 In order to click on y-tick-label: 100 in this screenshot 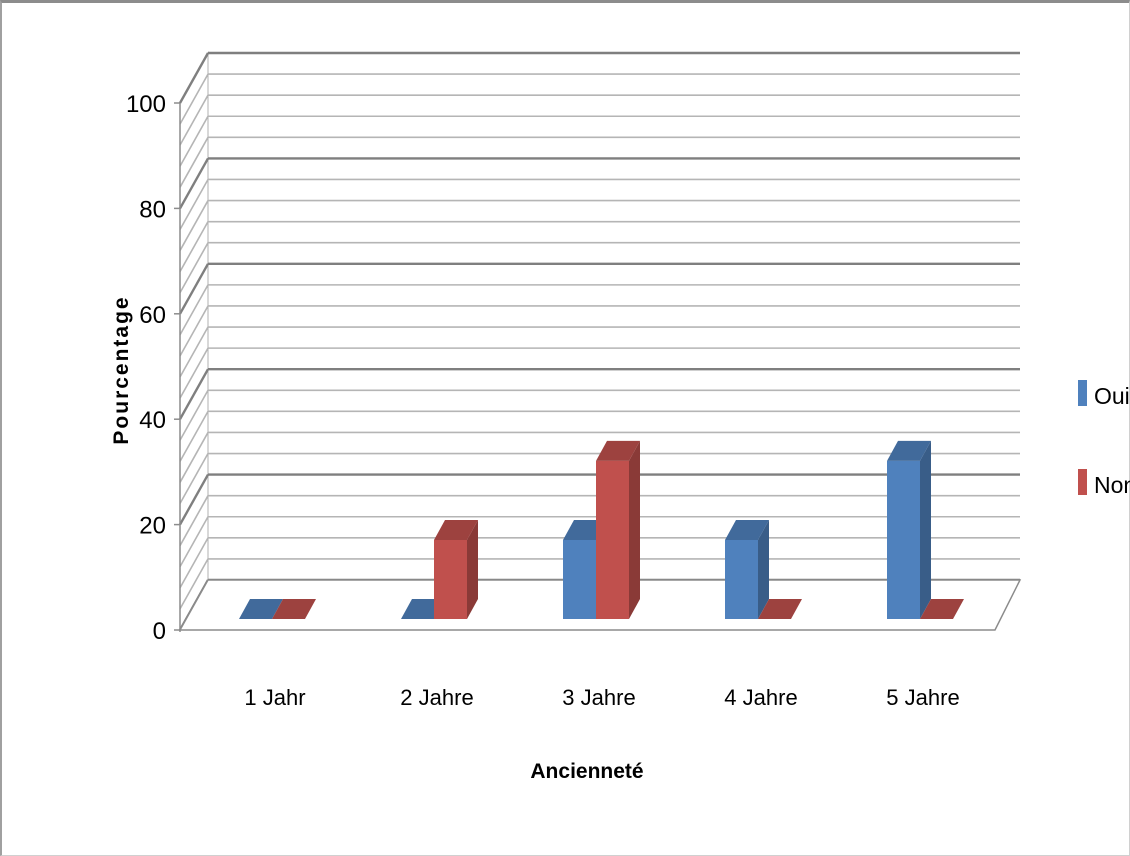, I will do `click(146, 104)`.